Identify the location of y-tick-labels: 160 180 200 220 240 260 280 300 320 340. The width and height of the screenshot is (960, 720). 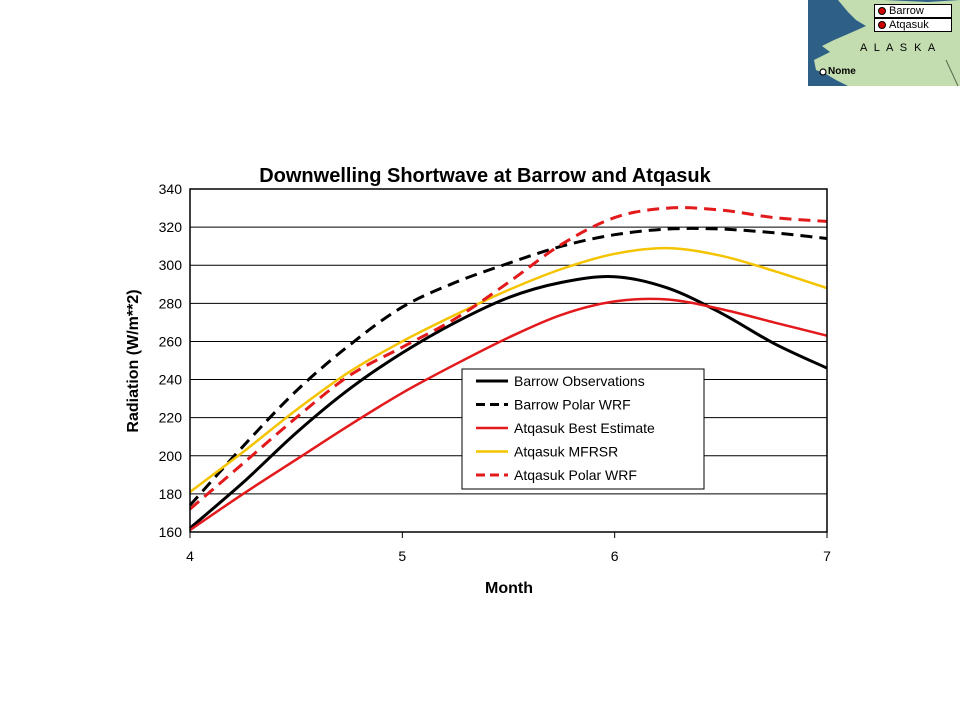
(171, 360).